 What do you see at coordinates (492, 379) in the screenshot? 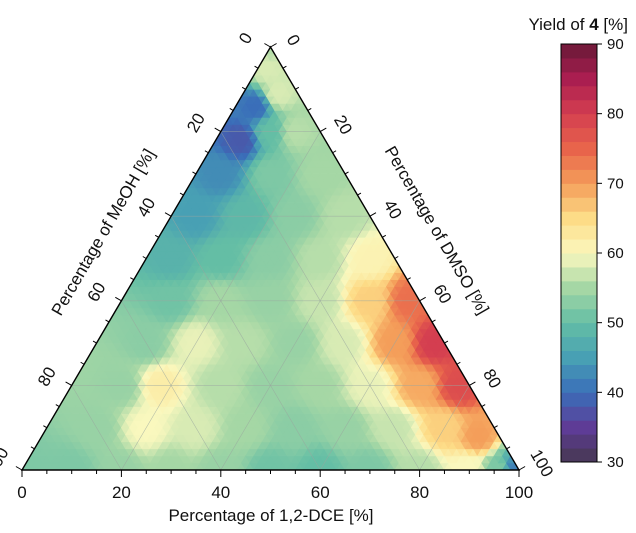
I see `right-tick-label: 80` at bounding box center [492, 379].